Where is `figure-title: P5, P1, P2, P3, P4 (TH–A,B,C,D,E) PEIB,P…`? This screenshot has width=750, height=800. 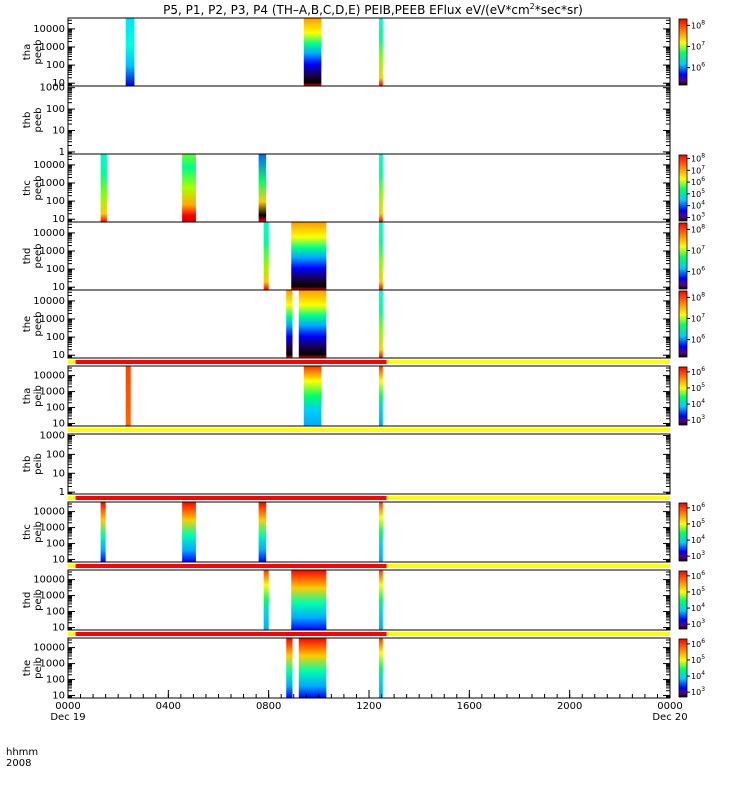 figure-title: P5, P1, P2, P3, P4 (TH–A,B,C,D,E) PEIB,P… is located at coordinates (373, 9).